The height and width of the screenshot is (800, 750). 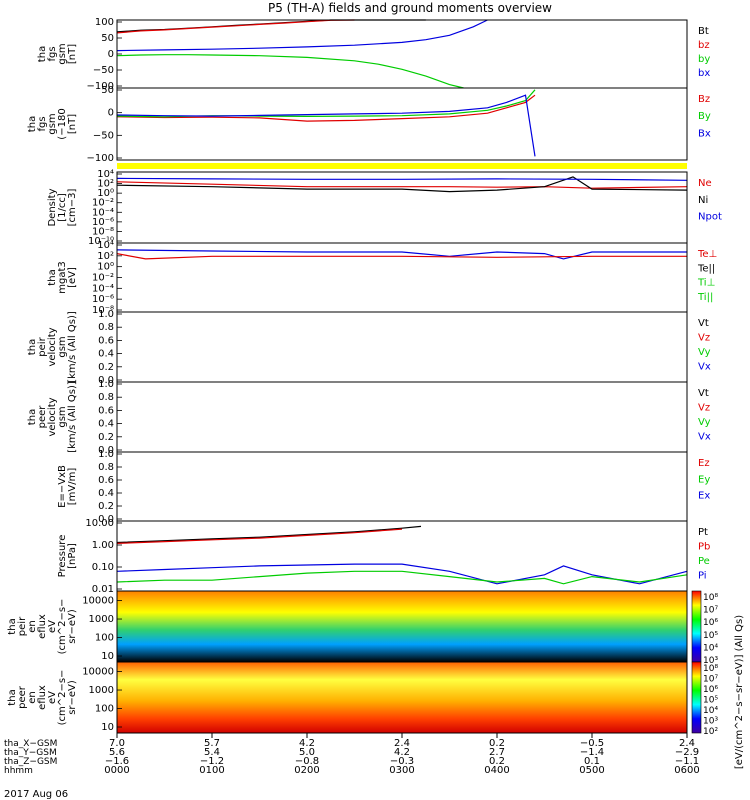 I want to click on y-tick-label: 0.0, so click(x=106, y=450).